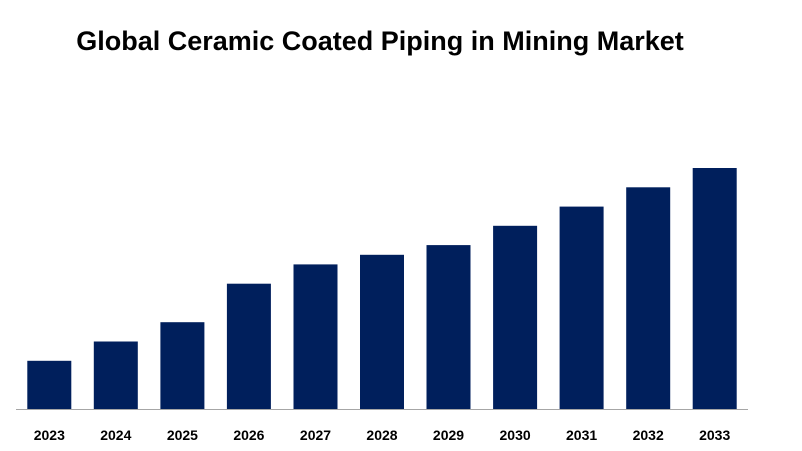 The width and height of the screenshot is (802, 451). Describe the element at coordinates (515, 435) in the screenshot. I see `tick-label-2030: 2030` at that location.